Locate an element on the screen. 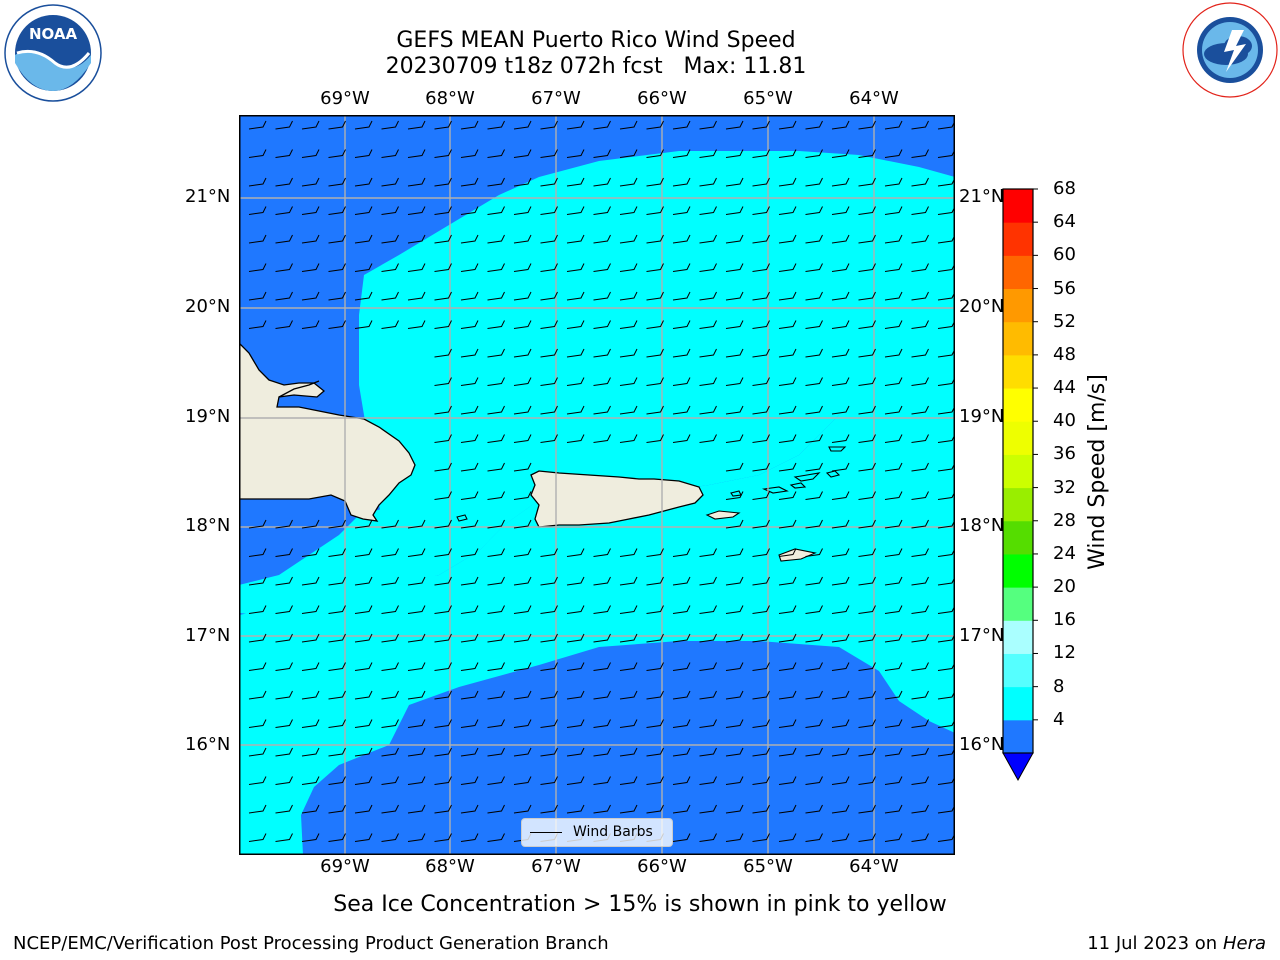 The image size is (1280, 960). colorbar-title: Wind Speed [m/s] is located at coordinates (1097, 472).